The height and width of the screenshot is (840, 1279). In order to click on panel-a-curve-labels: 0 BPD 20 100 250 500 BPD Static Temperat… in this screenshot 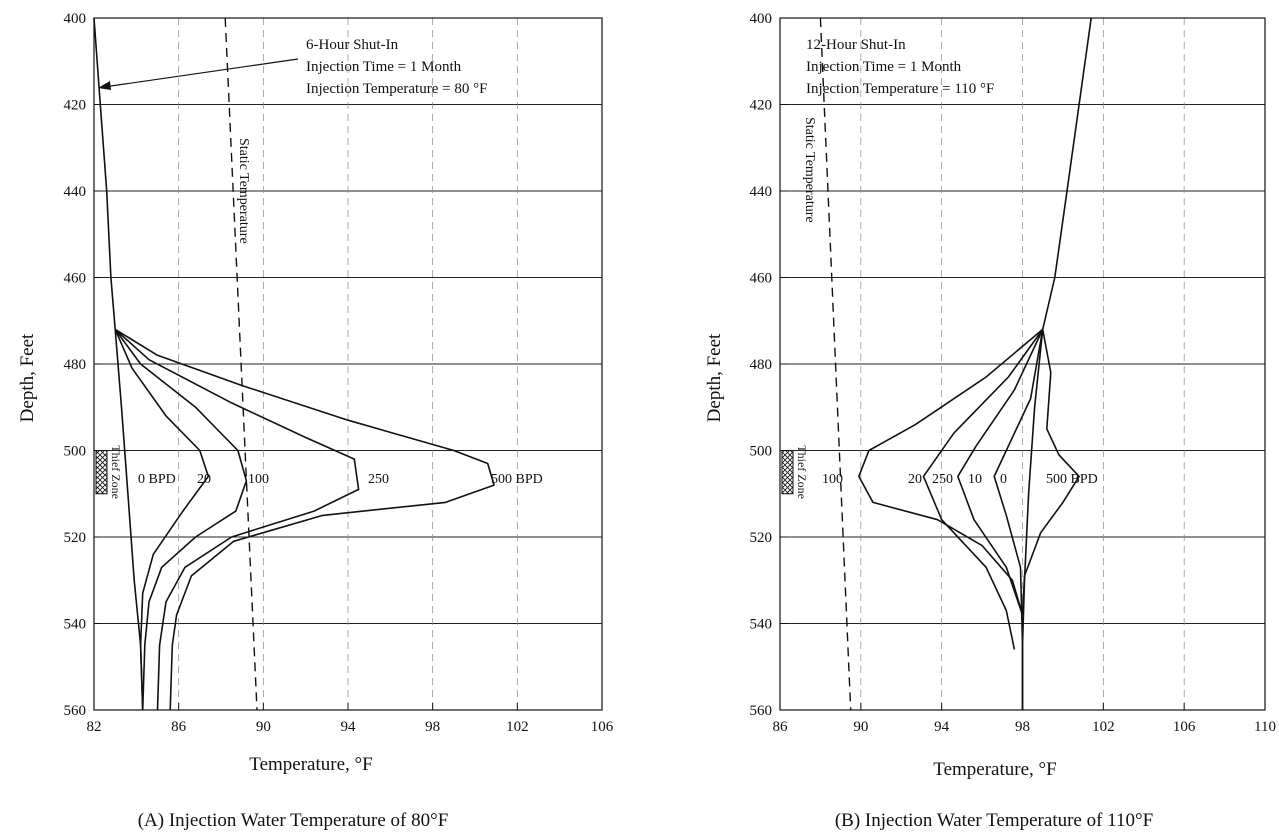, I will do `click(340, 312)`.